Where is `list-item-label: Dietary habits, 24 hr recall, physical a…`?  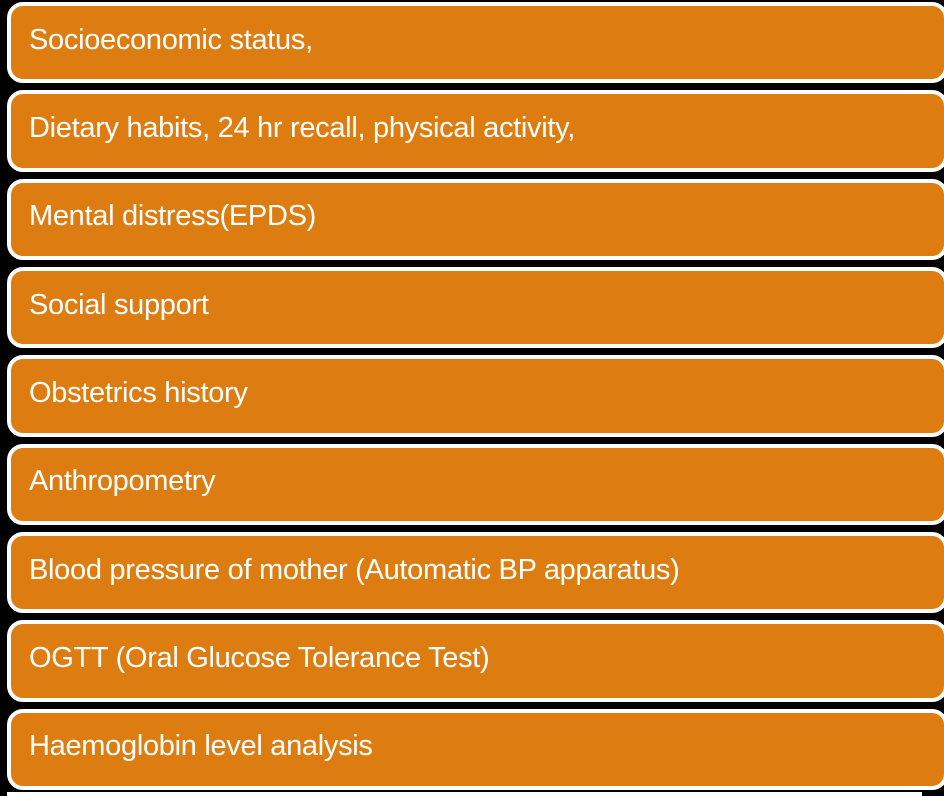
list-item-label: Dietary habits, 24 hr recall, physical a… is located at coordinates (302, 128).